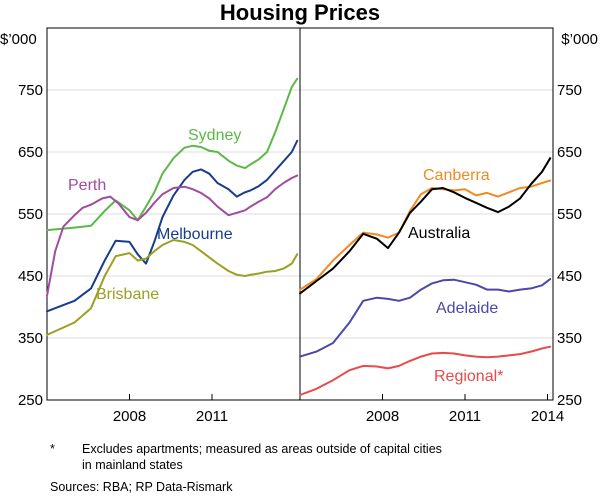 The height and width of the screenshot is (497, 600). I want to click on x-tick-label: 2014, so click(547, 416).